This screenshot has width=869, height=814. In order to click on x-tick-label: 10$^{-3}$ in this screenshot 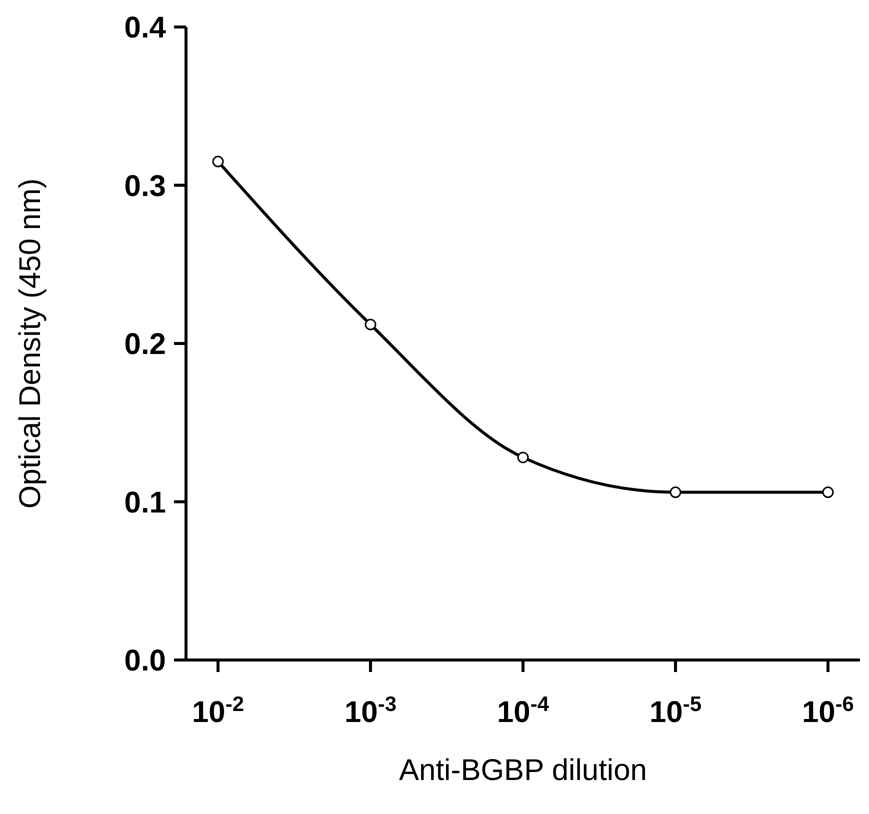, I will do `click(370, 710)`.